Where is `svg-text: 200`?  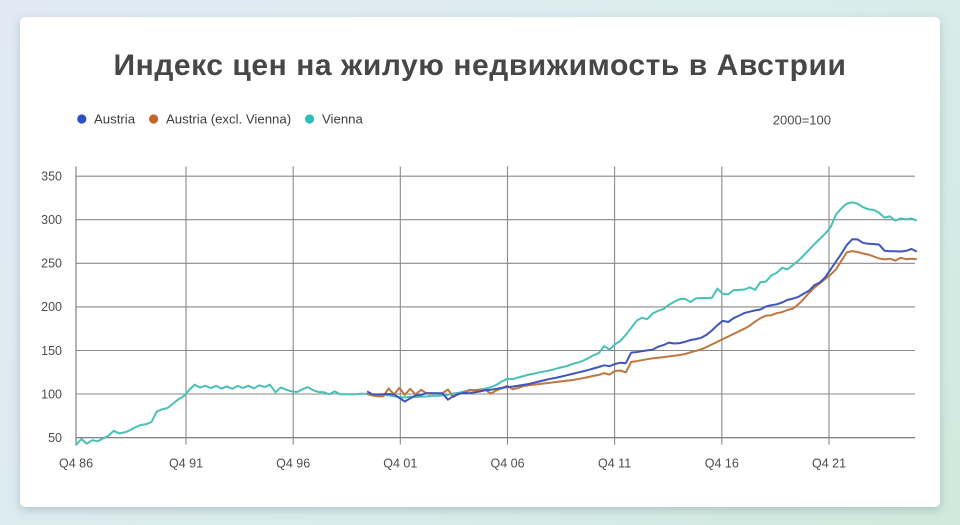
svg-text: 200 is located at coordinates (51, 307).